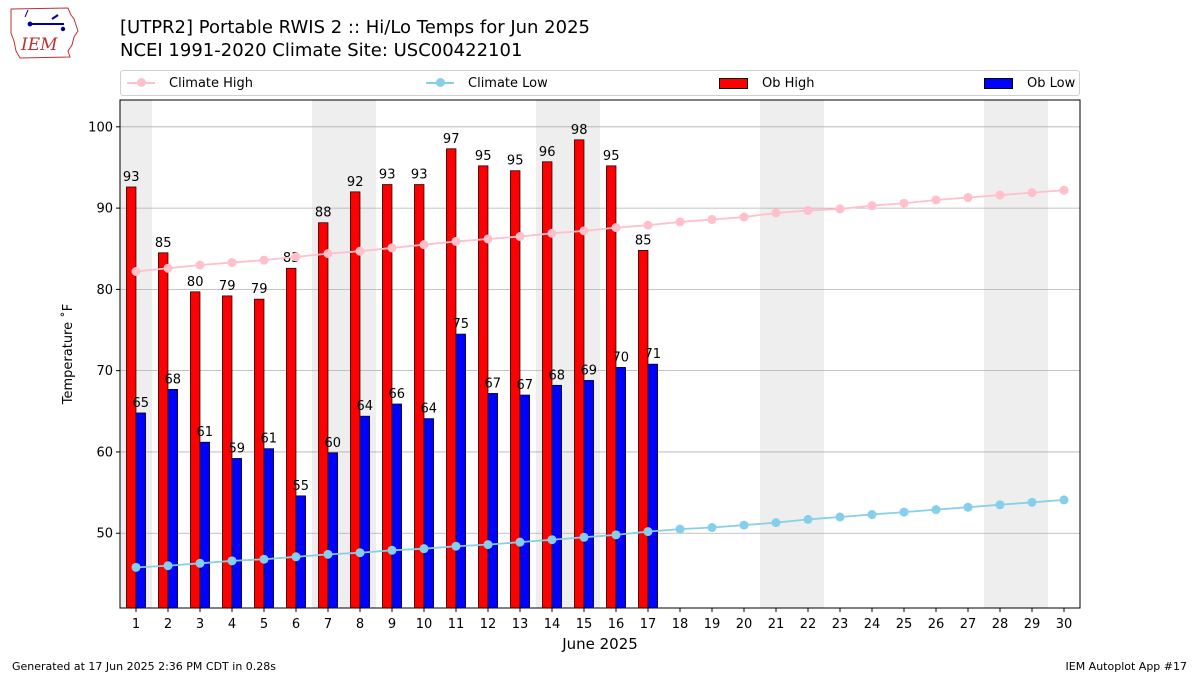  Describe the element at coordinates (301, 486) in the screenshot. I see `ob-low-label-day-6: 55` at that location.